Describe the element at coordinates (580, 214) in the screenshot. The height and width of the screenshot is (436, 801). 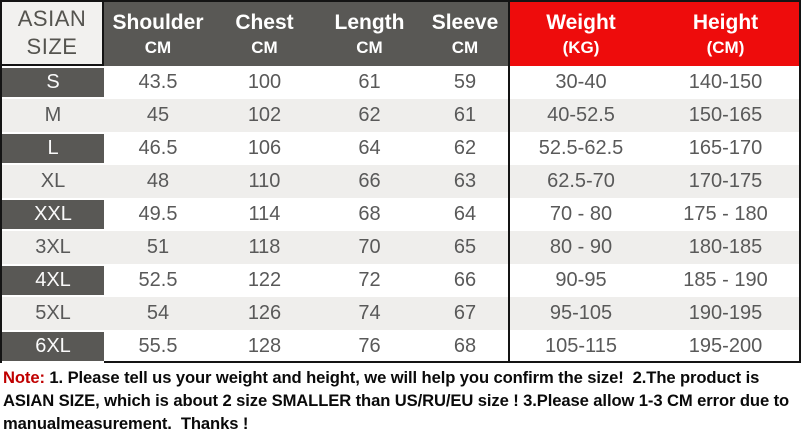
I see `weight-cell: 70 - 80` at that location.